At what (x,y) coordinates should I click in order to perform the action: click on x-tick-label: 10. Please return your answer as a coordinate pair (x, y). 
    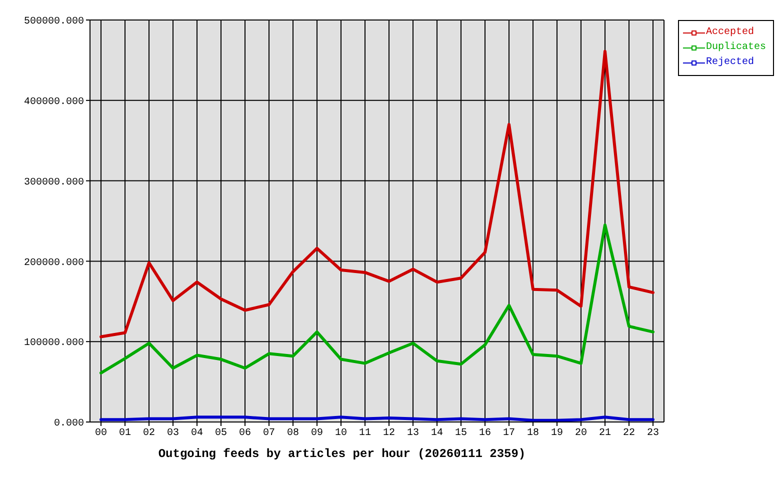
    Looking at the image, I should click on (341, 434).